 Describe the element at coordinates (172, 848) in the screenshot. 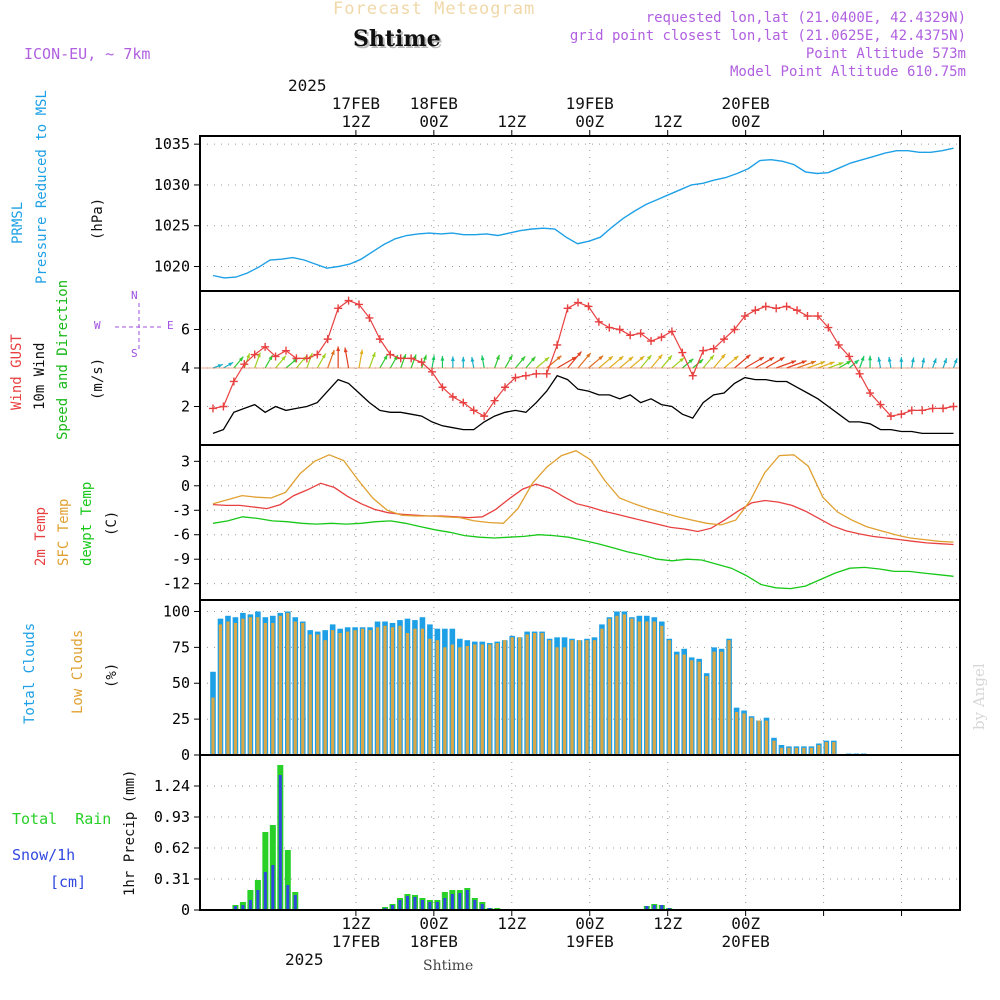

I see `y-tick-label: 0.62` at that location.